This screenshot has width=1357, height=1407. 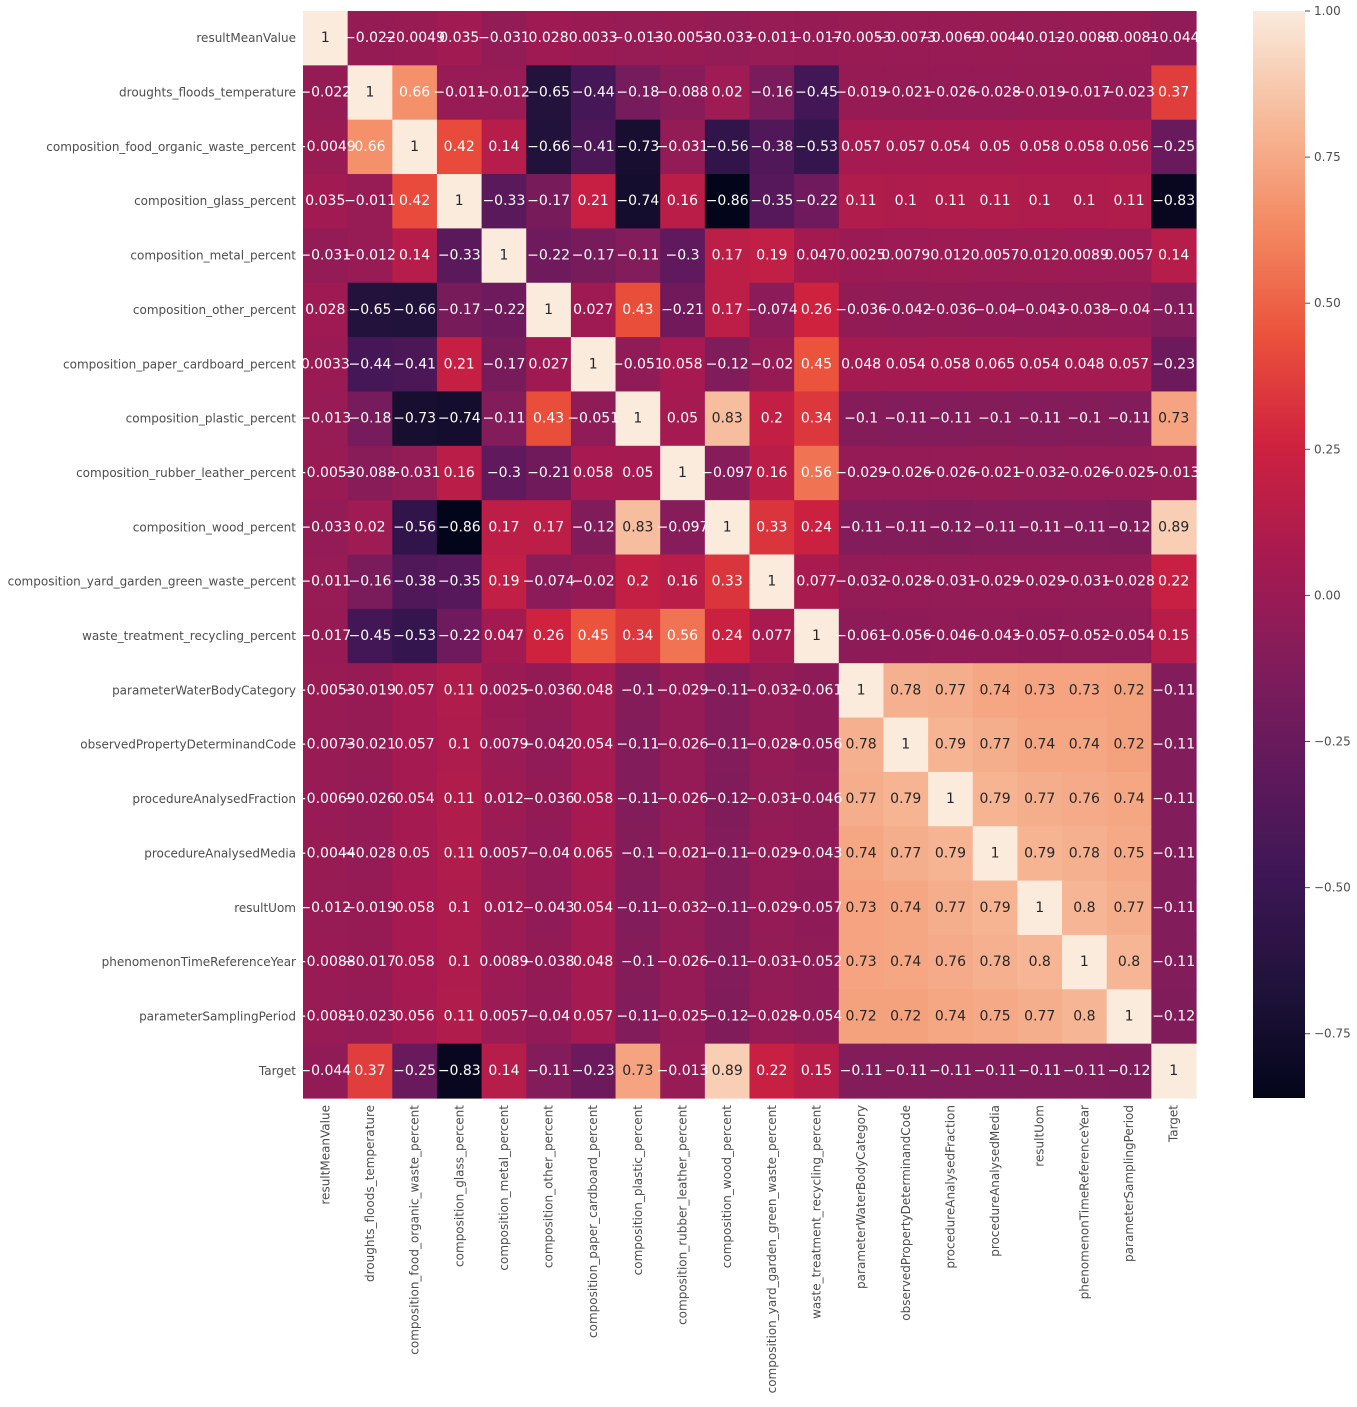 What do you see at coordinates (414, 201) in the screenshot?
I see `heatmap-cell-label: 0.42` at bounding box center [414, 201].